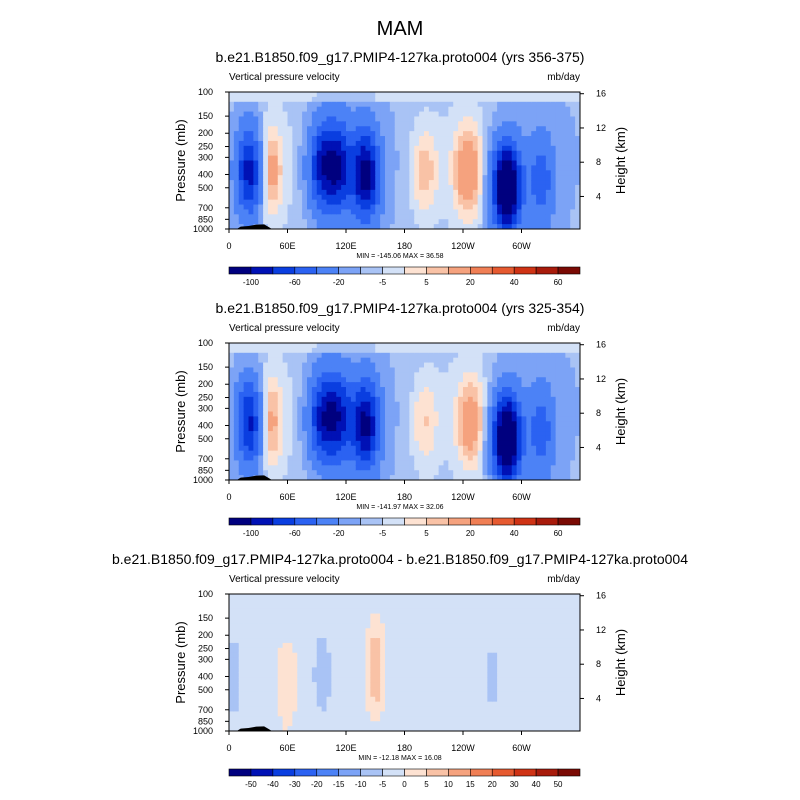 The image size is (800, 800). What do you see at coordinates (463, 246) in the screenshot?
I see `x-tick-label: 120W` at bounding box center [463, 246].